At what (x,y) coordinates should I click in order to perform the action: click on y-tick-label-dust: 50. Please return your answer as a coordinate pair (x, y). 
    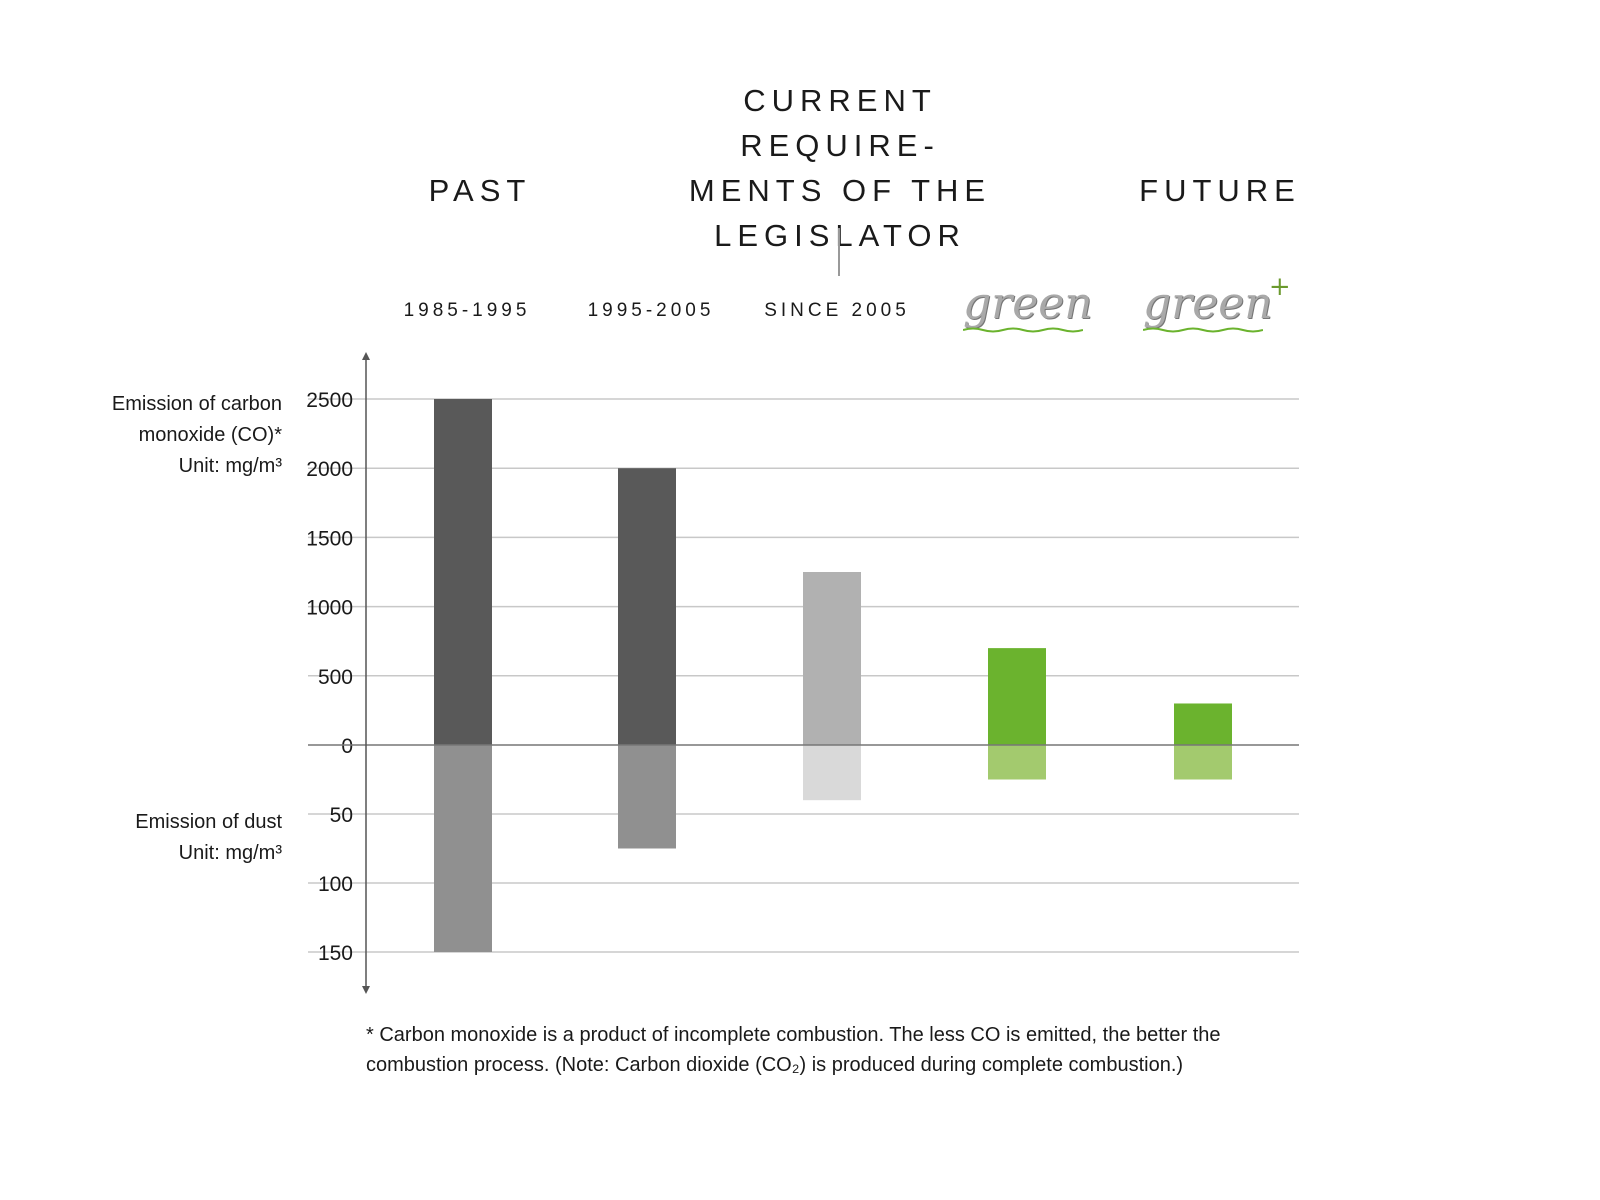
    Looking at the image, I should click on (341, 815).